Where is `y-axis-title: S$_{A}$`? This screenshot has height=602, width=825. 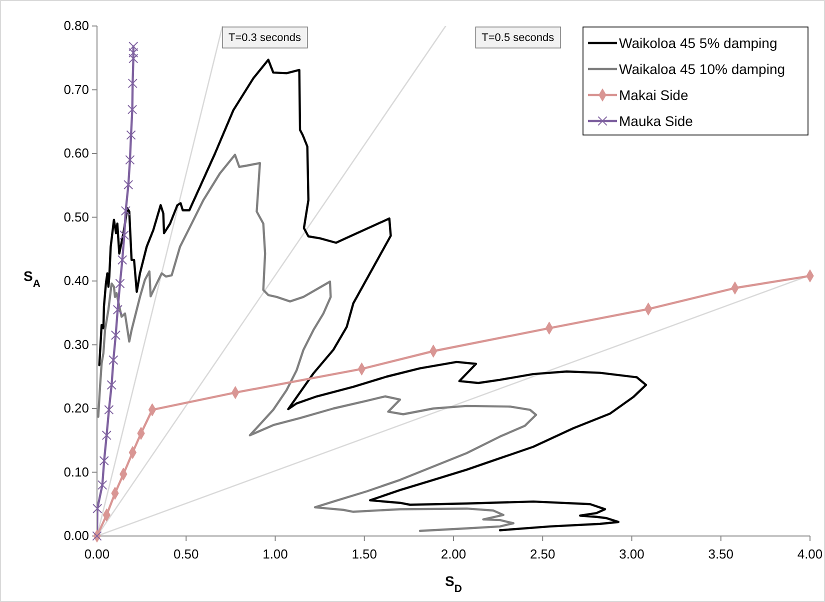 y-axis-title: S$_{A}$ is located at coordinates (32, 279).